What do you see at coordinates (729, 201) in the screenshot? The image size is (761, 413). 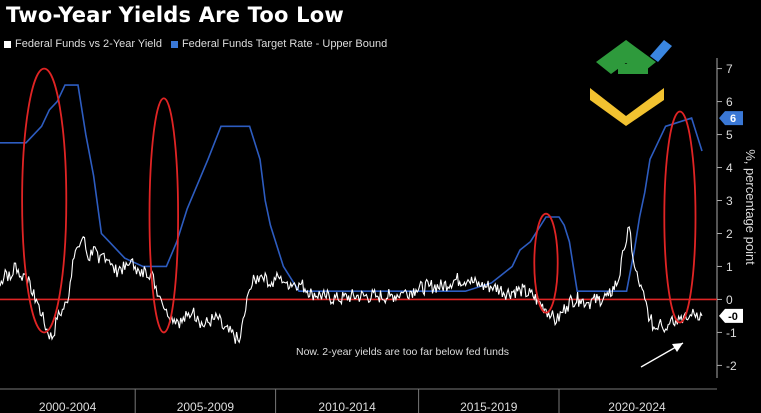 I see `y-tick-label-3: 3` at bounding box center [729, 201].